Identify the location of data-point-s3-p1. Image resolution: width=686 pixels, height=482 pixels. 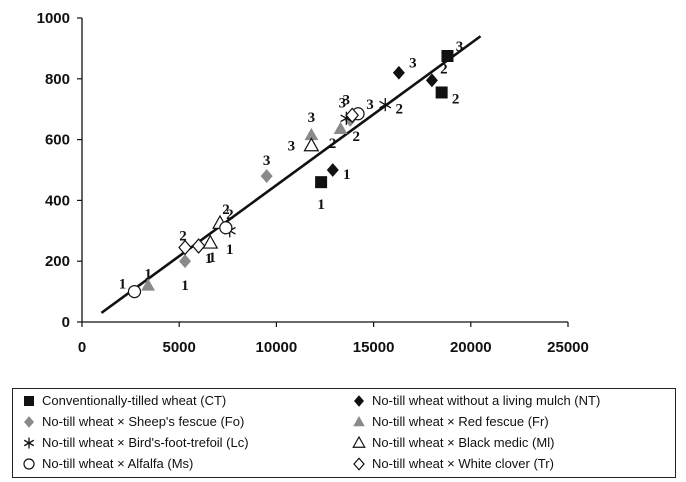
(340, 128).